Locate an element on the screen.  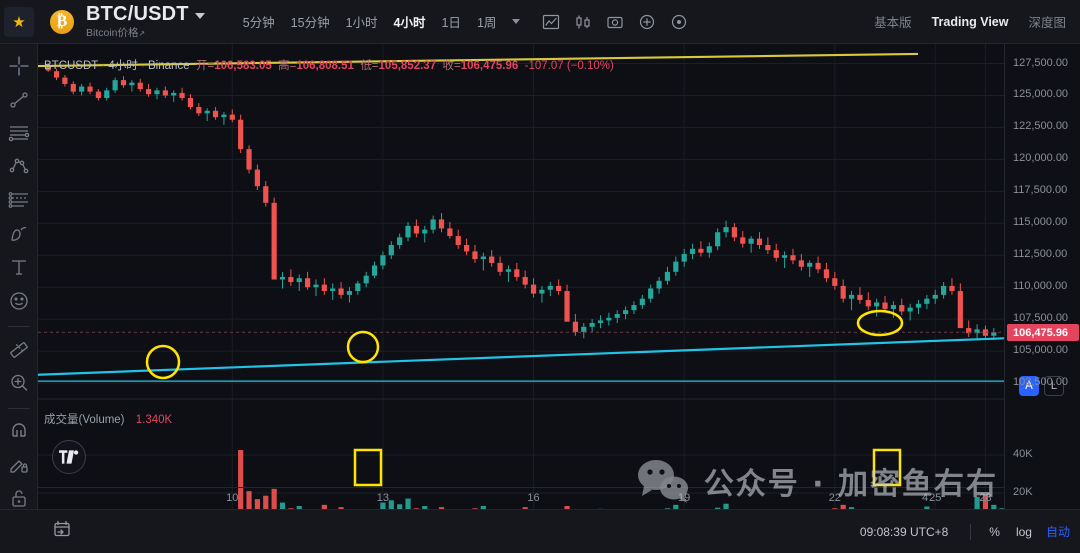
magnet-icon is located at coordinates (19, 431).